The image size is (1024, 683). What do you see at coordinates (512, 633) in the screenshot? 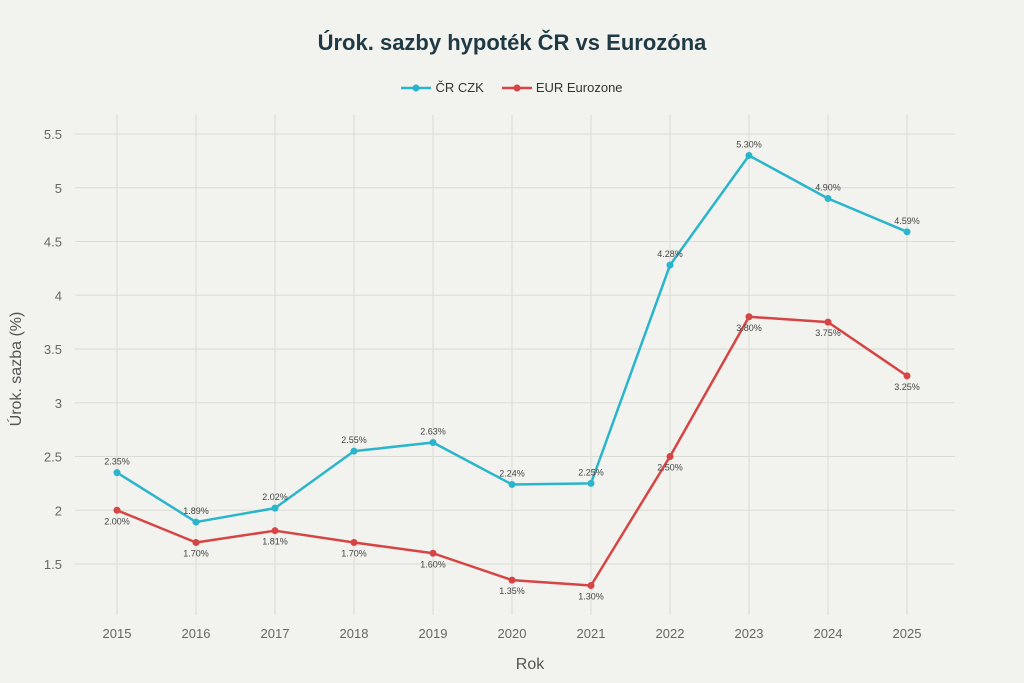
I see `x-tick-label: 2020` at bounding box center [512, 633].